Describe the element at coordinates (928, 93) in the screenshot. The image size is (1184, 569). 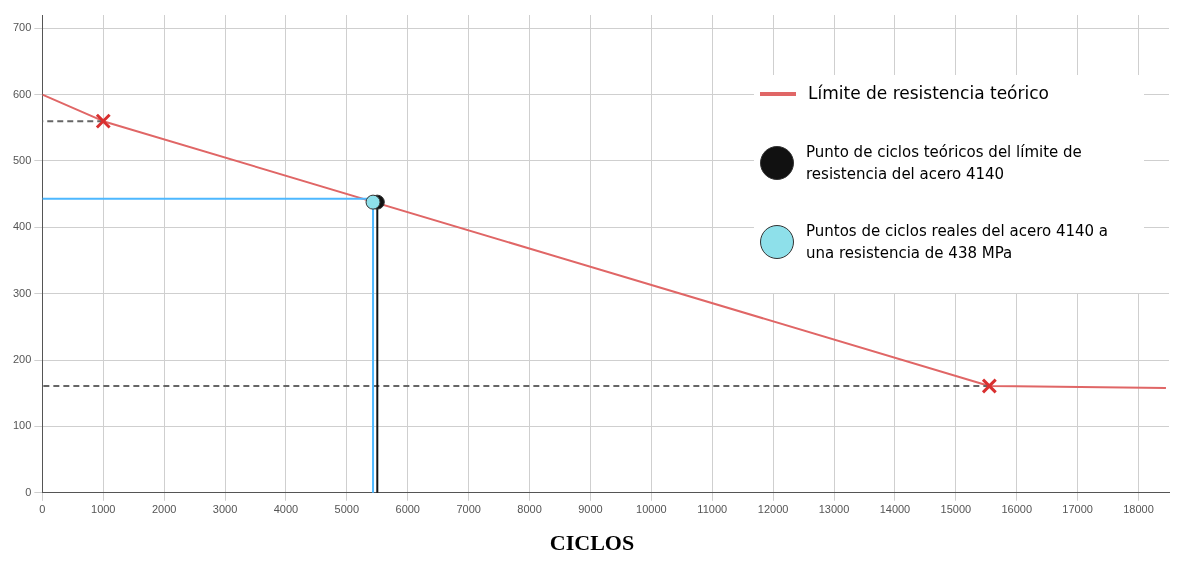
I see `legend-label: Límite de resistencia teórico` at that location.